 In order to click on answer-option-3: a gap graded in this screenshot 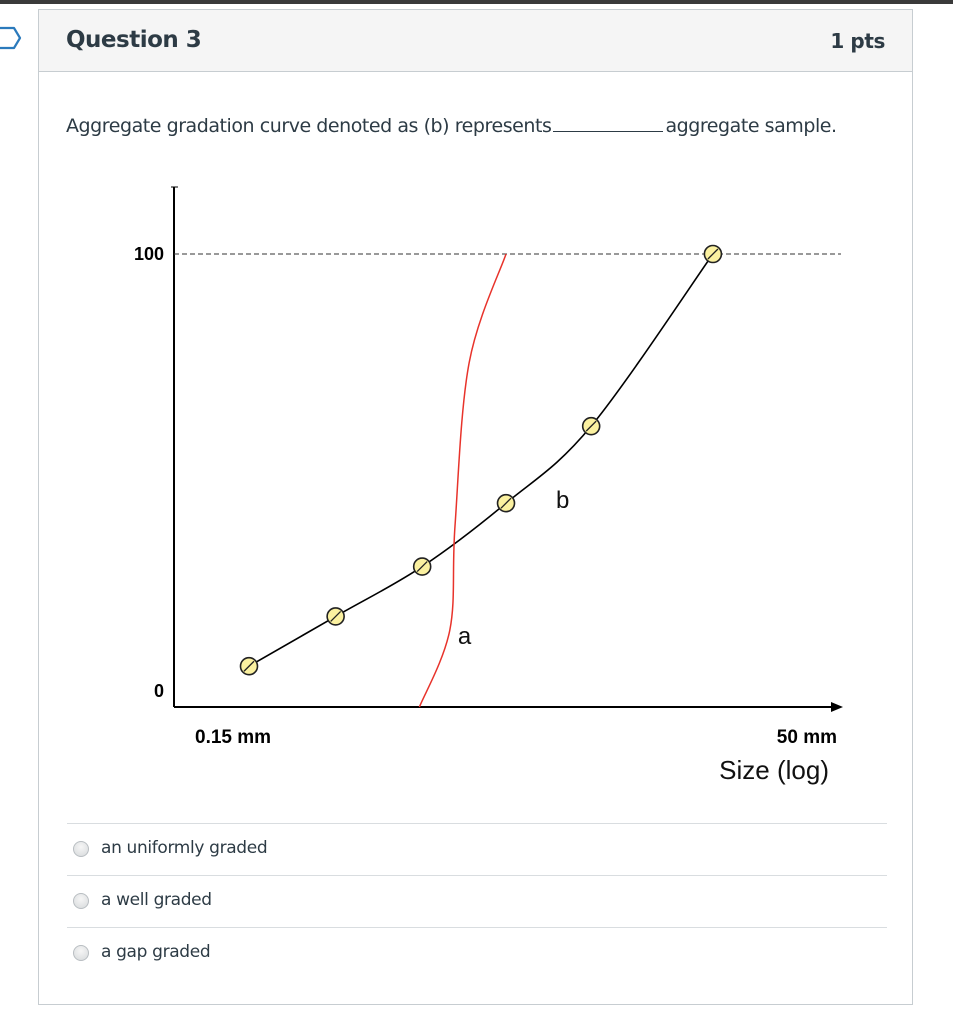, I will do `click(477, 953)`.